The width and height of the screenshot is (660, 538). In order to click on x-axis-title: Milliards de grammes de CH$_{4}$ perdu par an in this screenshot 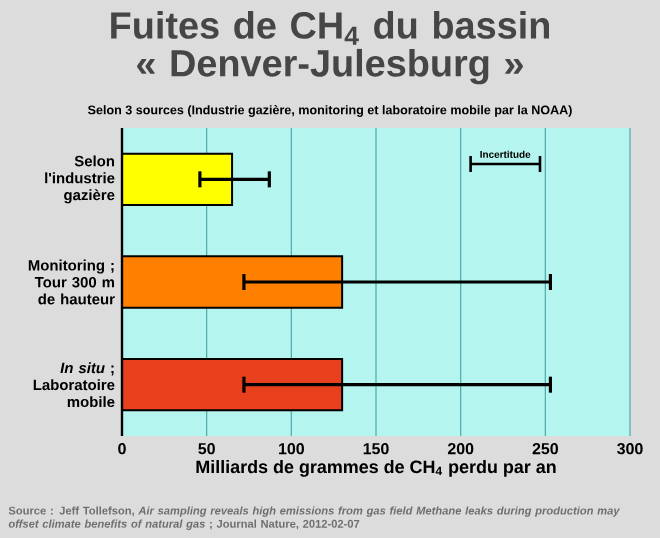, I will do `click(376, 468)`.